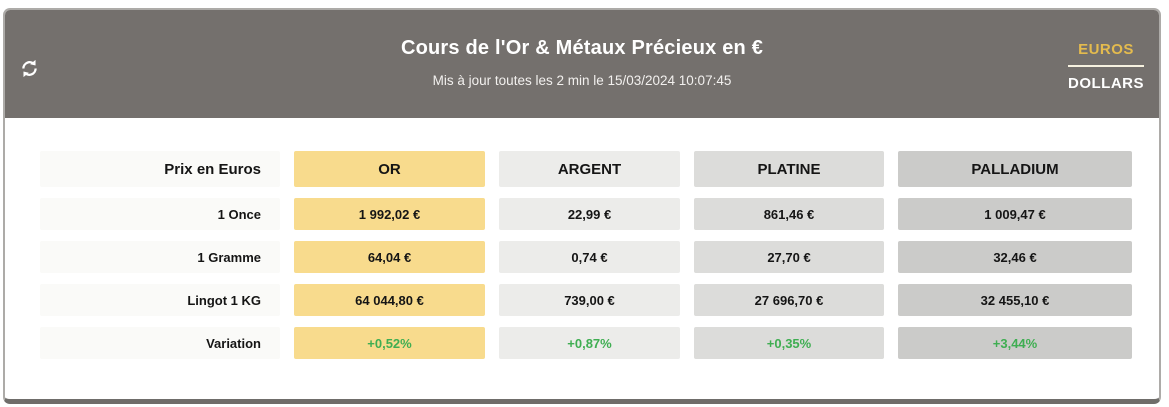 This screenshot has height=407, width=1169. I want to click on value-platine-lingot: 27 696,70 €, so click(789, 300).